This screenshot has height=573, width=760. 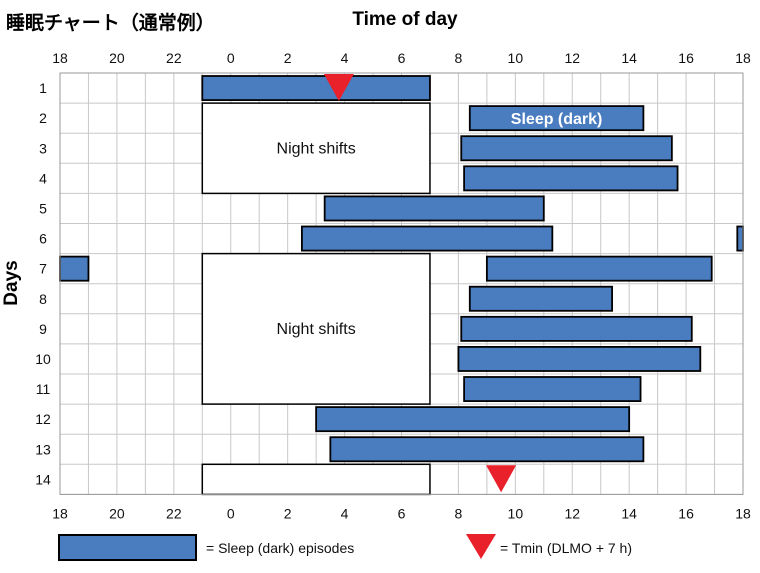 I want to click on x-tick-label-top: 16, so click(x=686, y=58).